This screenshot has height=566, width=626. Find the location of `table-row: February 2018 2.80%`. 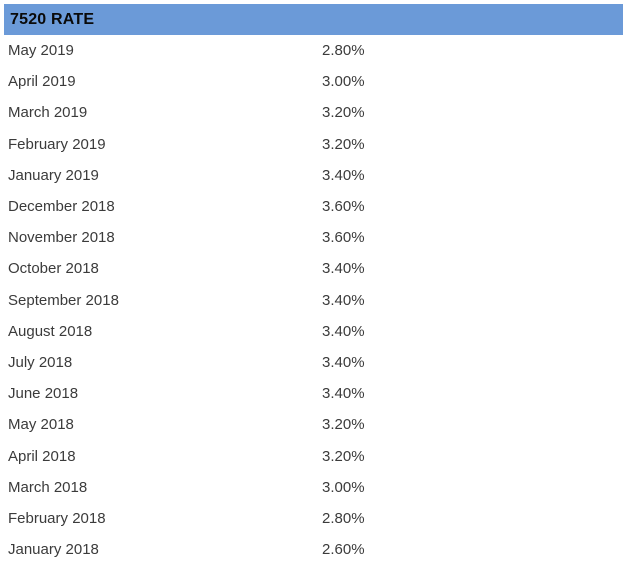

table-row: February 2018 2.80% is located at coordinates (313, 518).